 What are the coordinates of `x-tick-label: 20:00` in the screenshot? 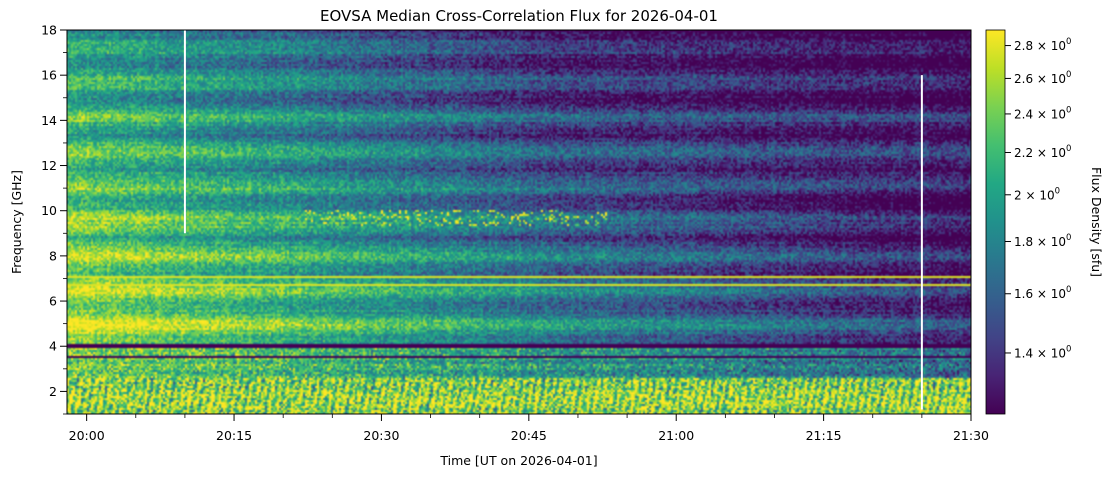 It's located at (87, 435).